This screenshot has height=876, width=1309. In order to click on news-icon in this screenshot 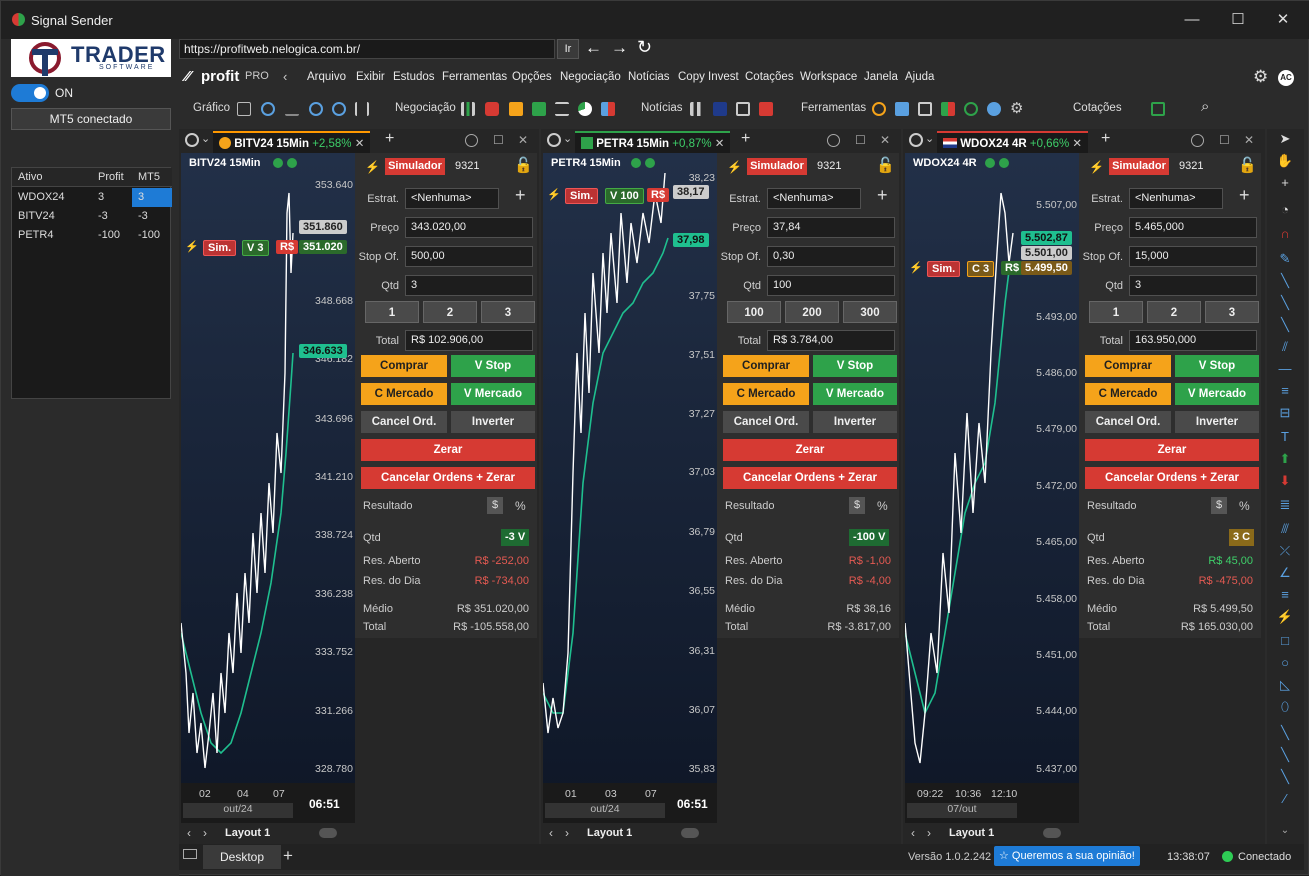, I will do `click(743, 109)`.